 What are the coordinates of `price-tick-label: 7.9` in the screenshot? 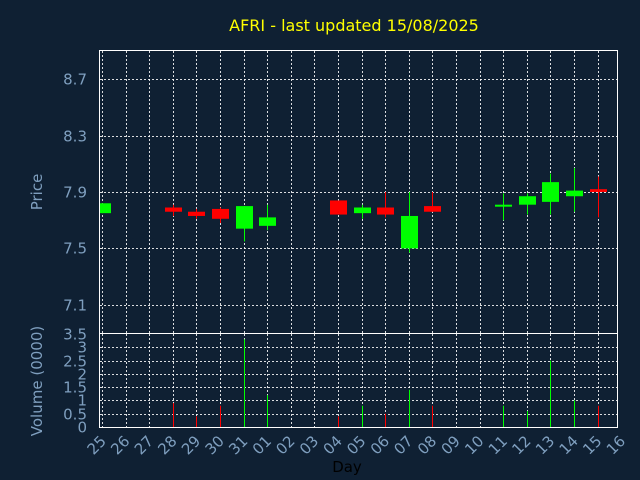 It's located at (75, 193).